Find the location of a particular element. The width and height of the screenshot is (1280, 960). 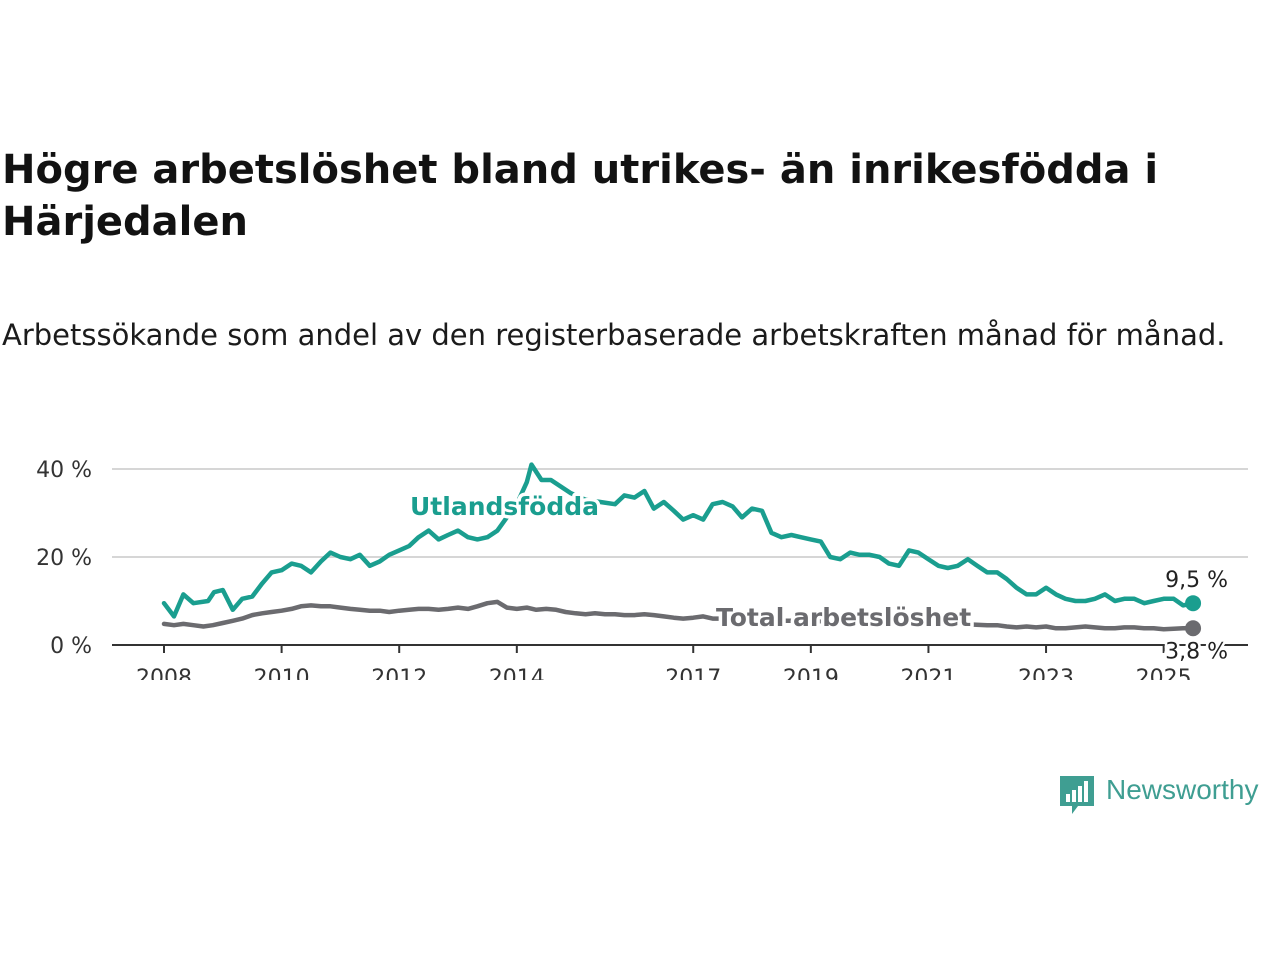

y-tick-label: 0 % is located at coordinates (71, 646).